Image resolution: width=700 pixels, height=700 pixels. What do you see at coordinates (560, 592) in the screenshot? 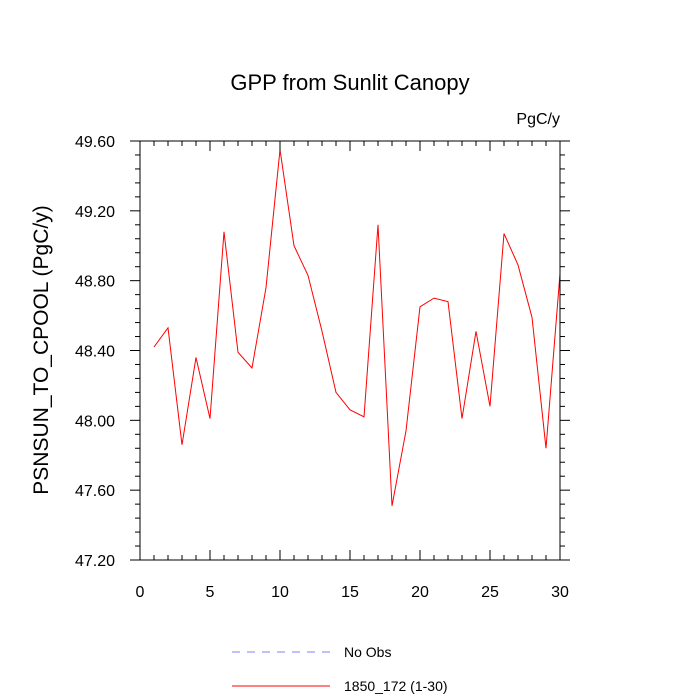
I see `x-tick-label: 30` at bounding box center [560, 592].